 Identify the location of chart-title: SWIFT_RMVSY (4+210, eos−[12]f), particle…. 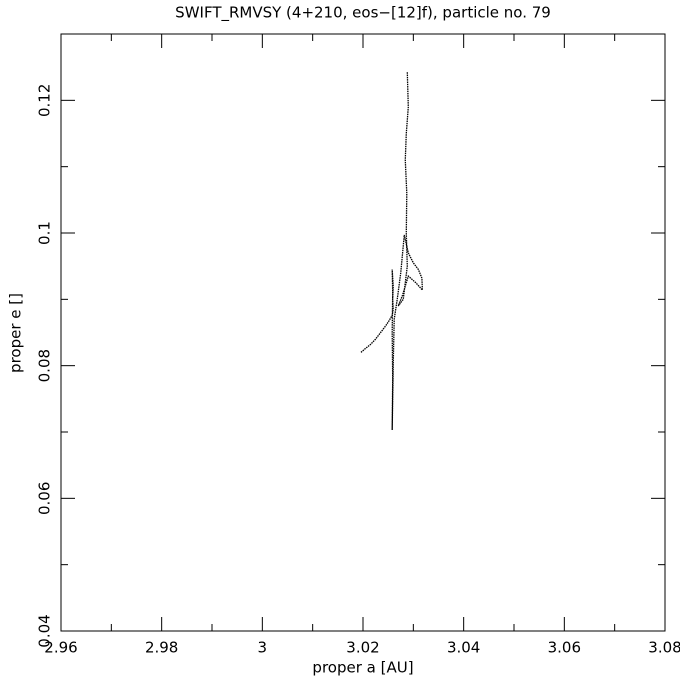
(363, 13).